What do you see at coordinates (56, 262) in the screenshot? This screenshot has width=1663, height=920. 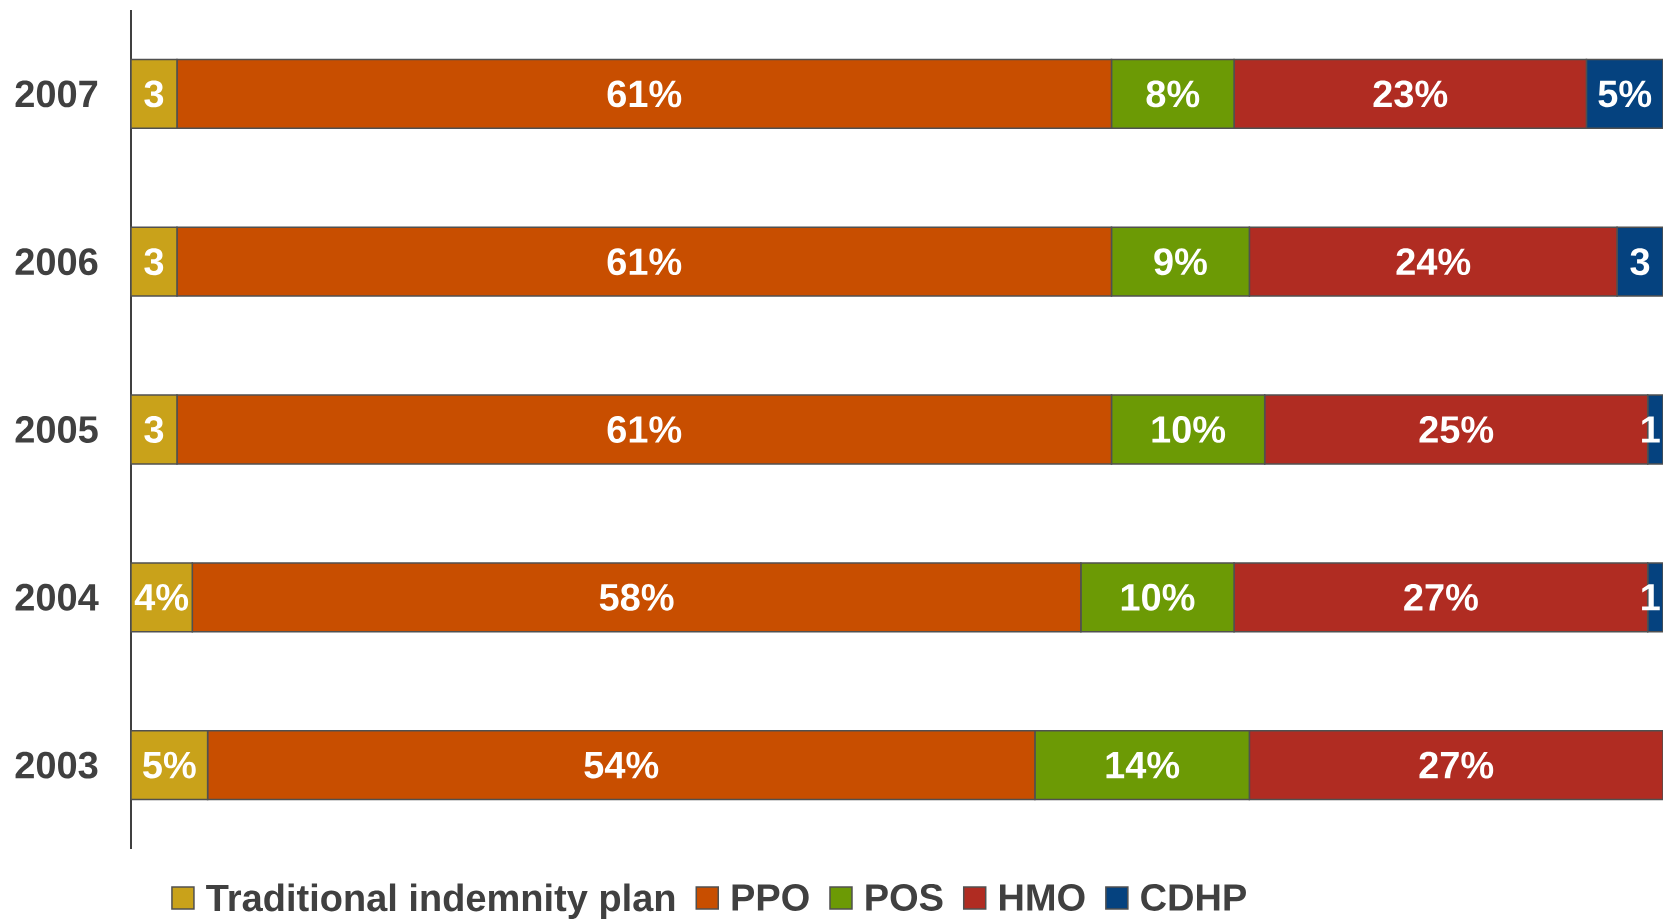 I see `y-tick-label: 2006` at bounding box center [56, 262].